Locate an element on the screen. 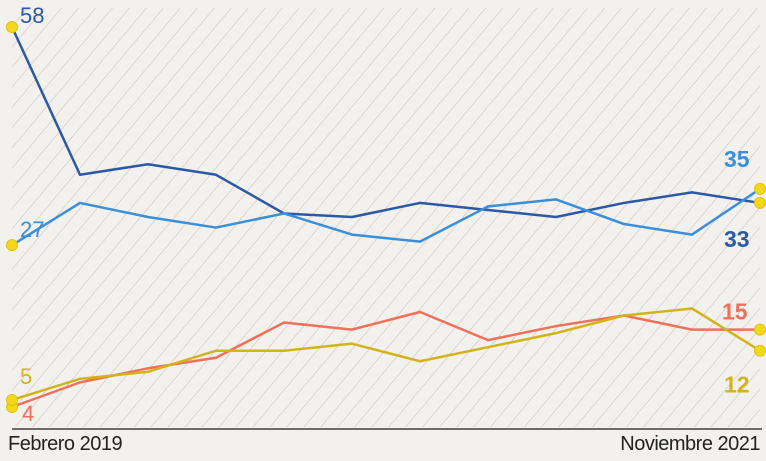 Image resolution: width=766 pixels, height=461 pixels. x-axis-end-label: Noviembre 2021 is located at coordinates (690, 444).